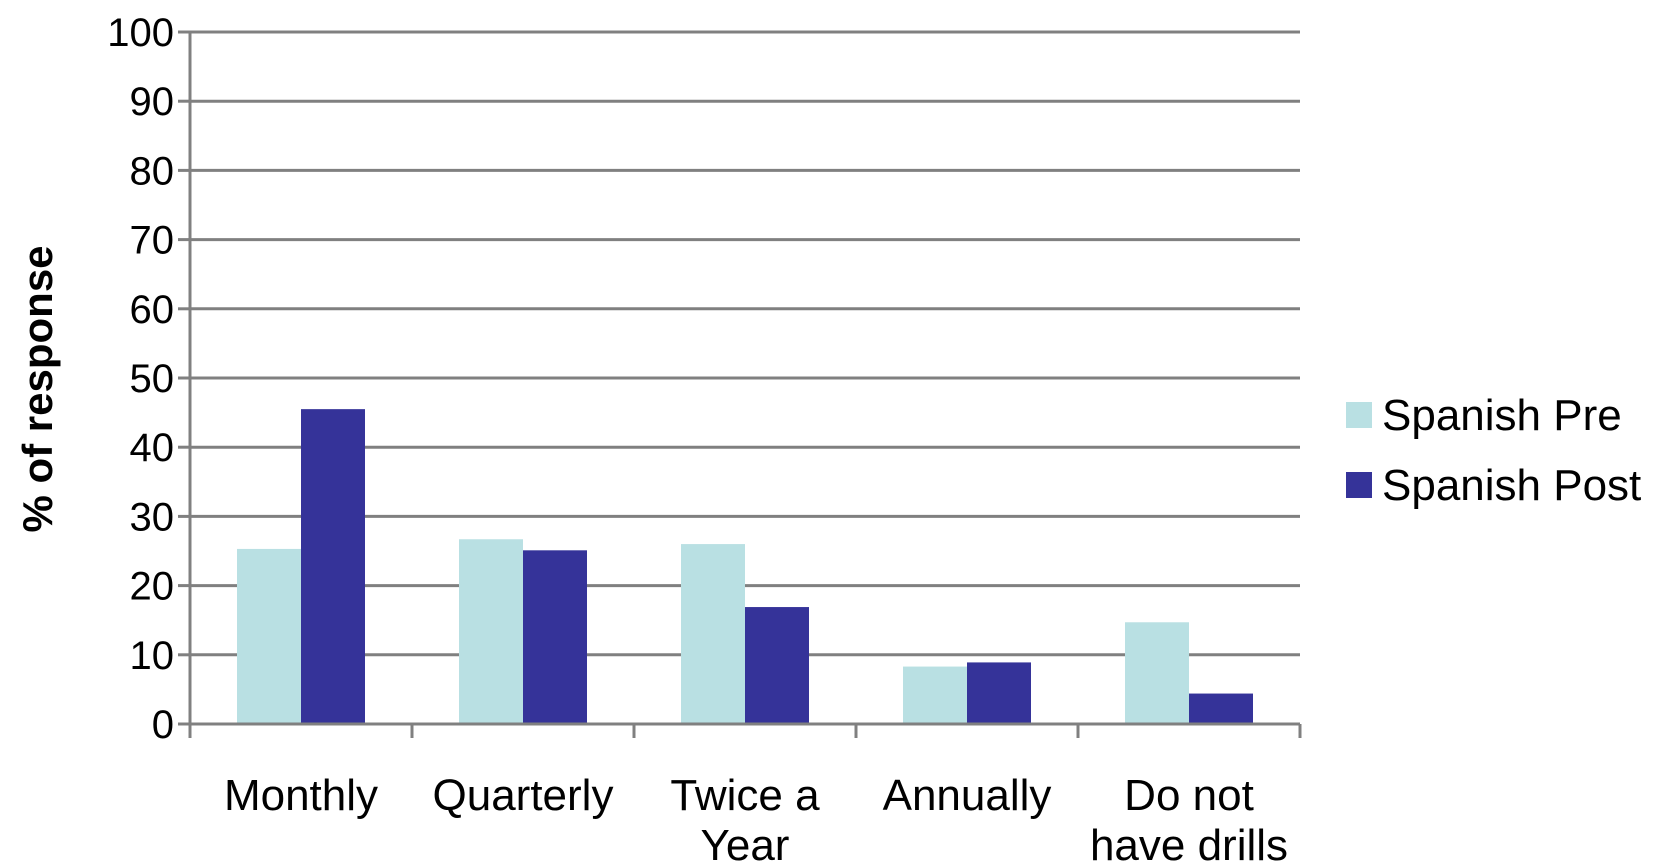 This screenshot has height=867, width=1675. Describe the element at coordinates (1189, 844) in the screenshot. I see `x-category-label: have drills` at that location.